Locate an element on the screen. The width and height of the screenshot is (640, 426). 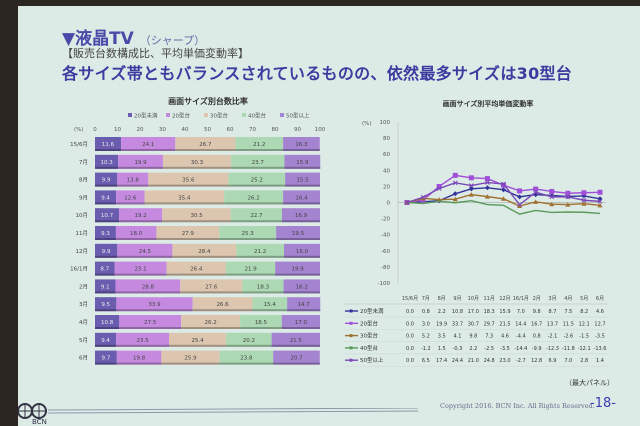
data-label: 16.0 is located at coordinates (302, 252).